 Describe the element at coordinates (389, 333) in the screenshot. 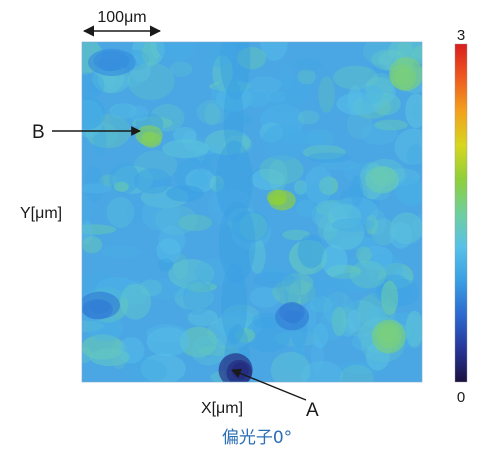

I see `feature-right-bottom-green` at that location.